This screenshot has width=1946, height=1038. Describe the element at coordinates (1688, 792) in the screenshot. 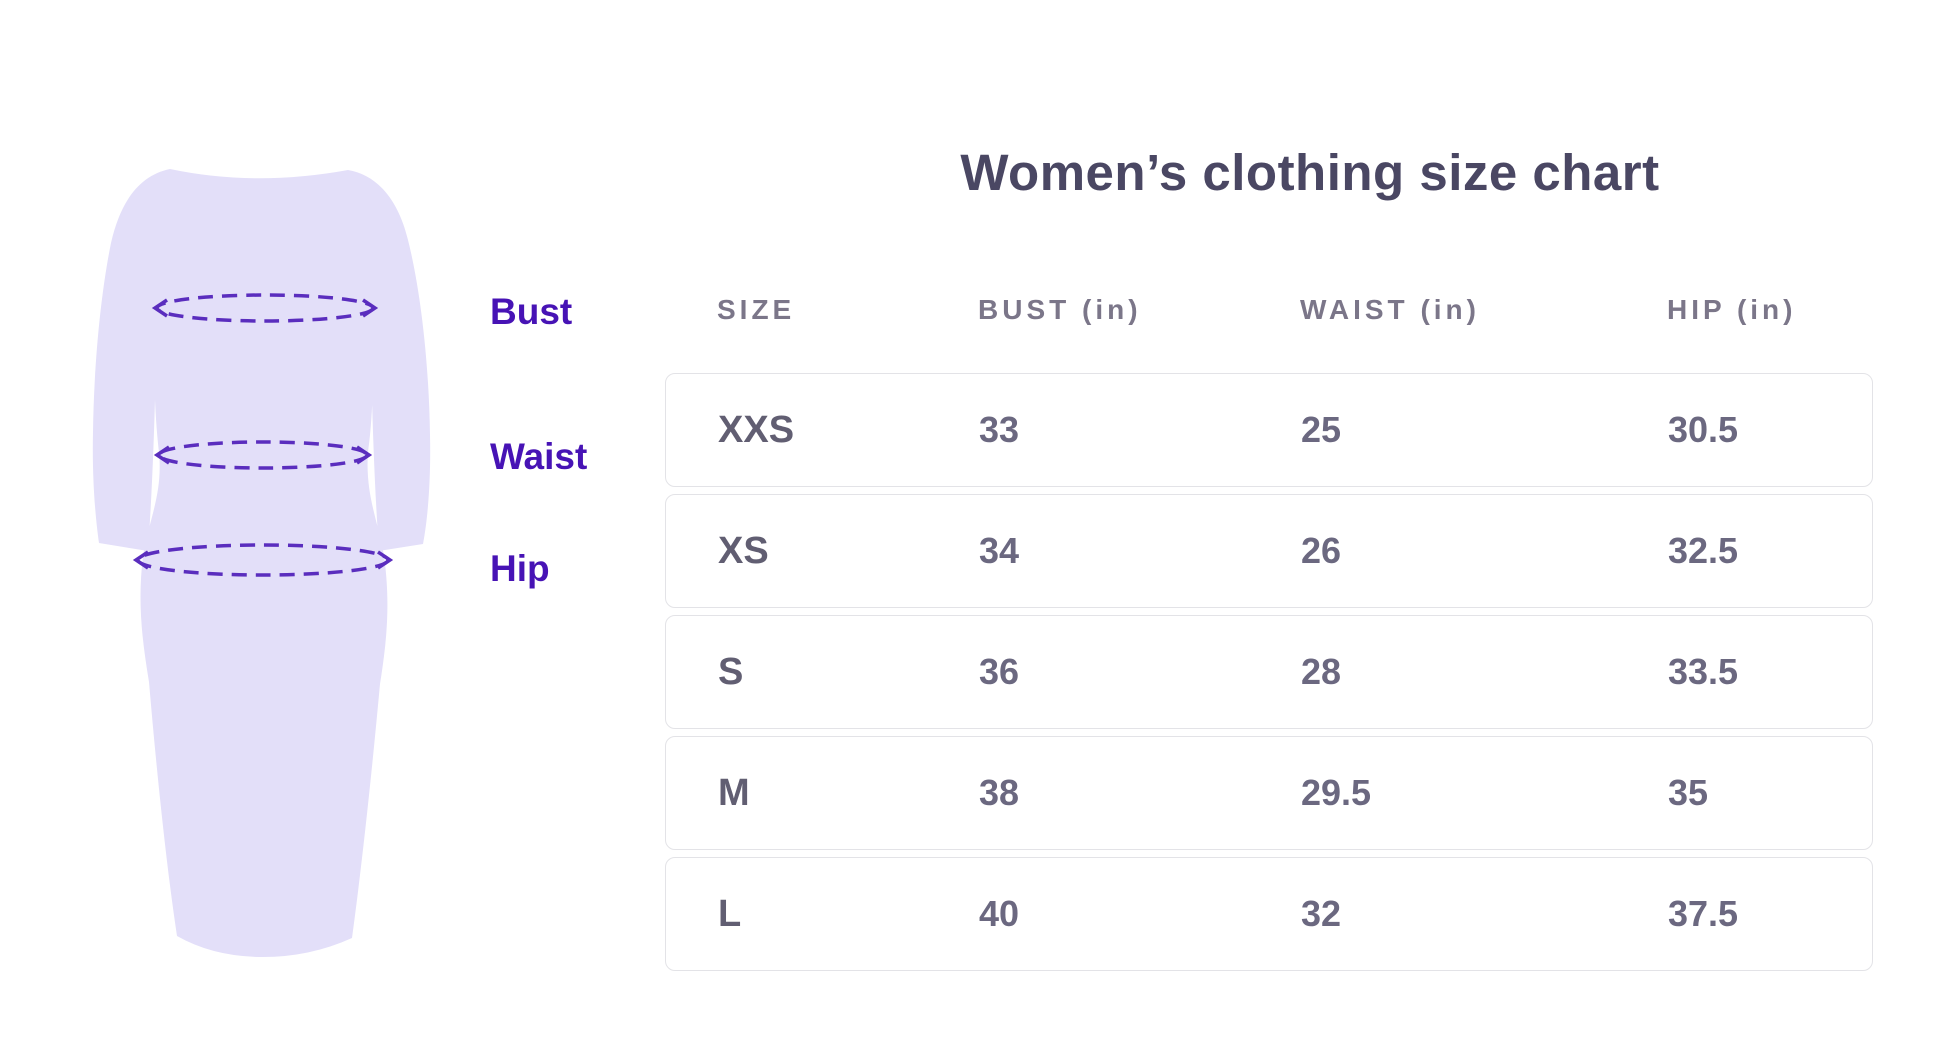

I see `hip-cell: 35` at that location.